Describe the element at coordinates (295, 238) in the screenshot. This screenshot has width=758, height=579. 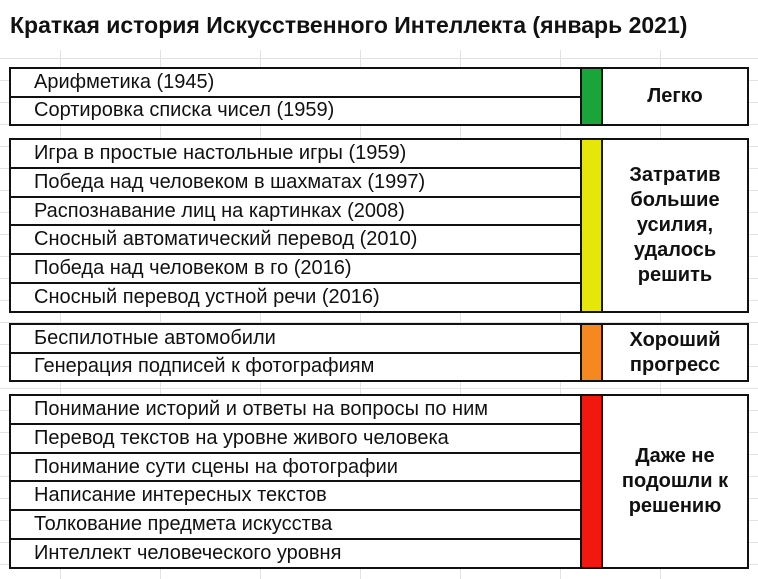
I see `list-item: Сносный автоматический перевод (2010)` at that location.